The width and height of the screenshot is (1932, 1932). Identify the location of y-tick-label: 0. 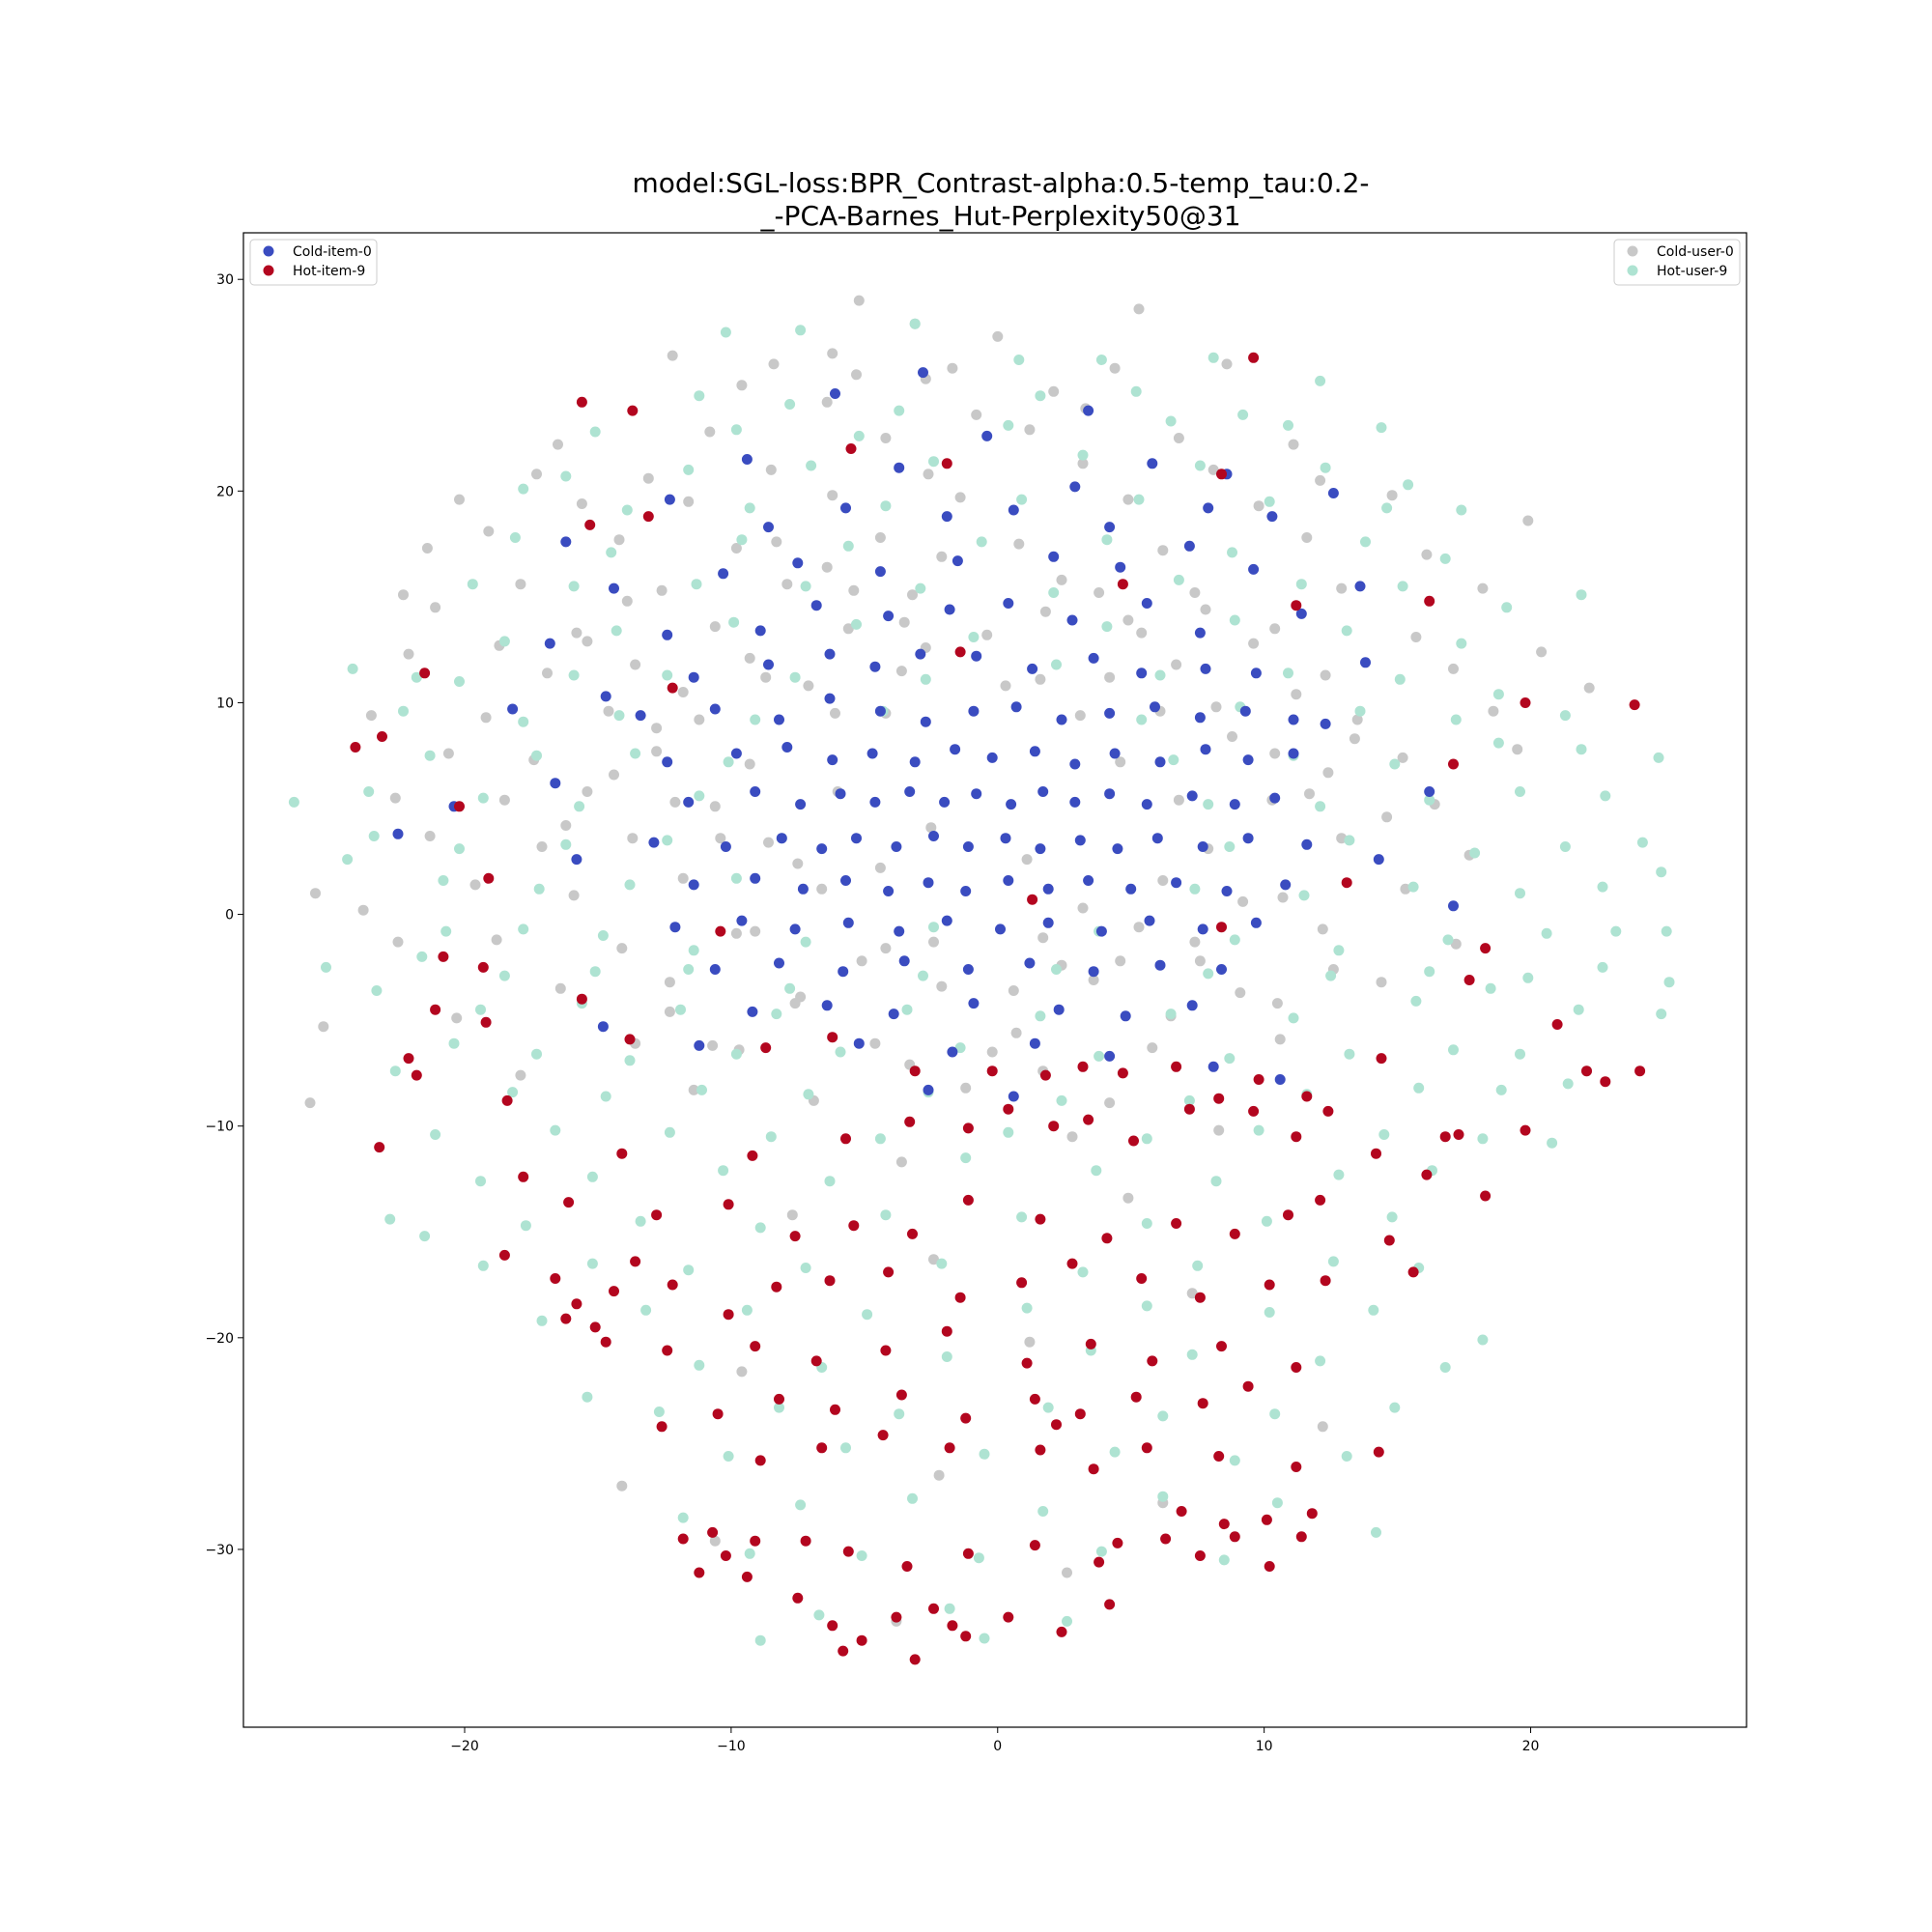
(229, 915).